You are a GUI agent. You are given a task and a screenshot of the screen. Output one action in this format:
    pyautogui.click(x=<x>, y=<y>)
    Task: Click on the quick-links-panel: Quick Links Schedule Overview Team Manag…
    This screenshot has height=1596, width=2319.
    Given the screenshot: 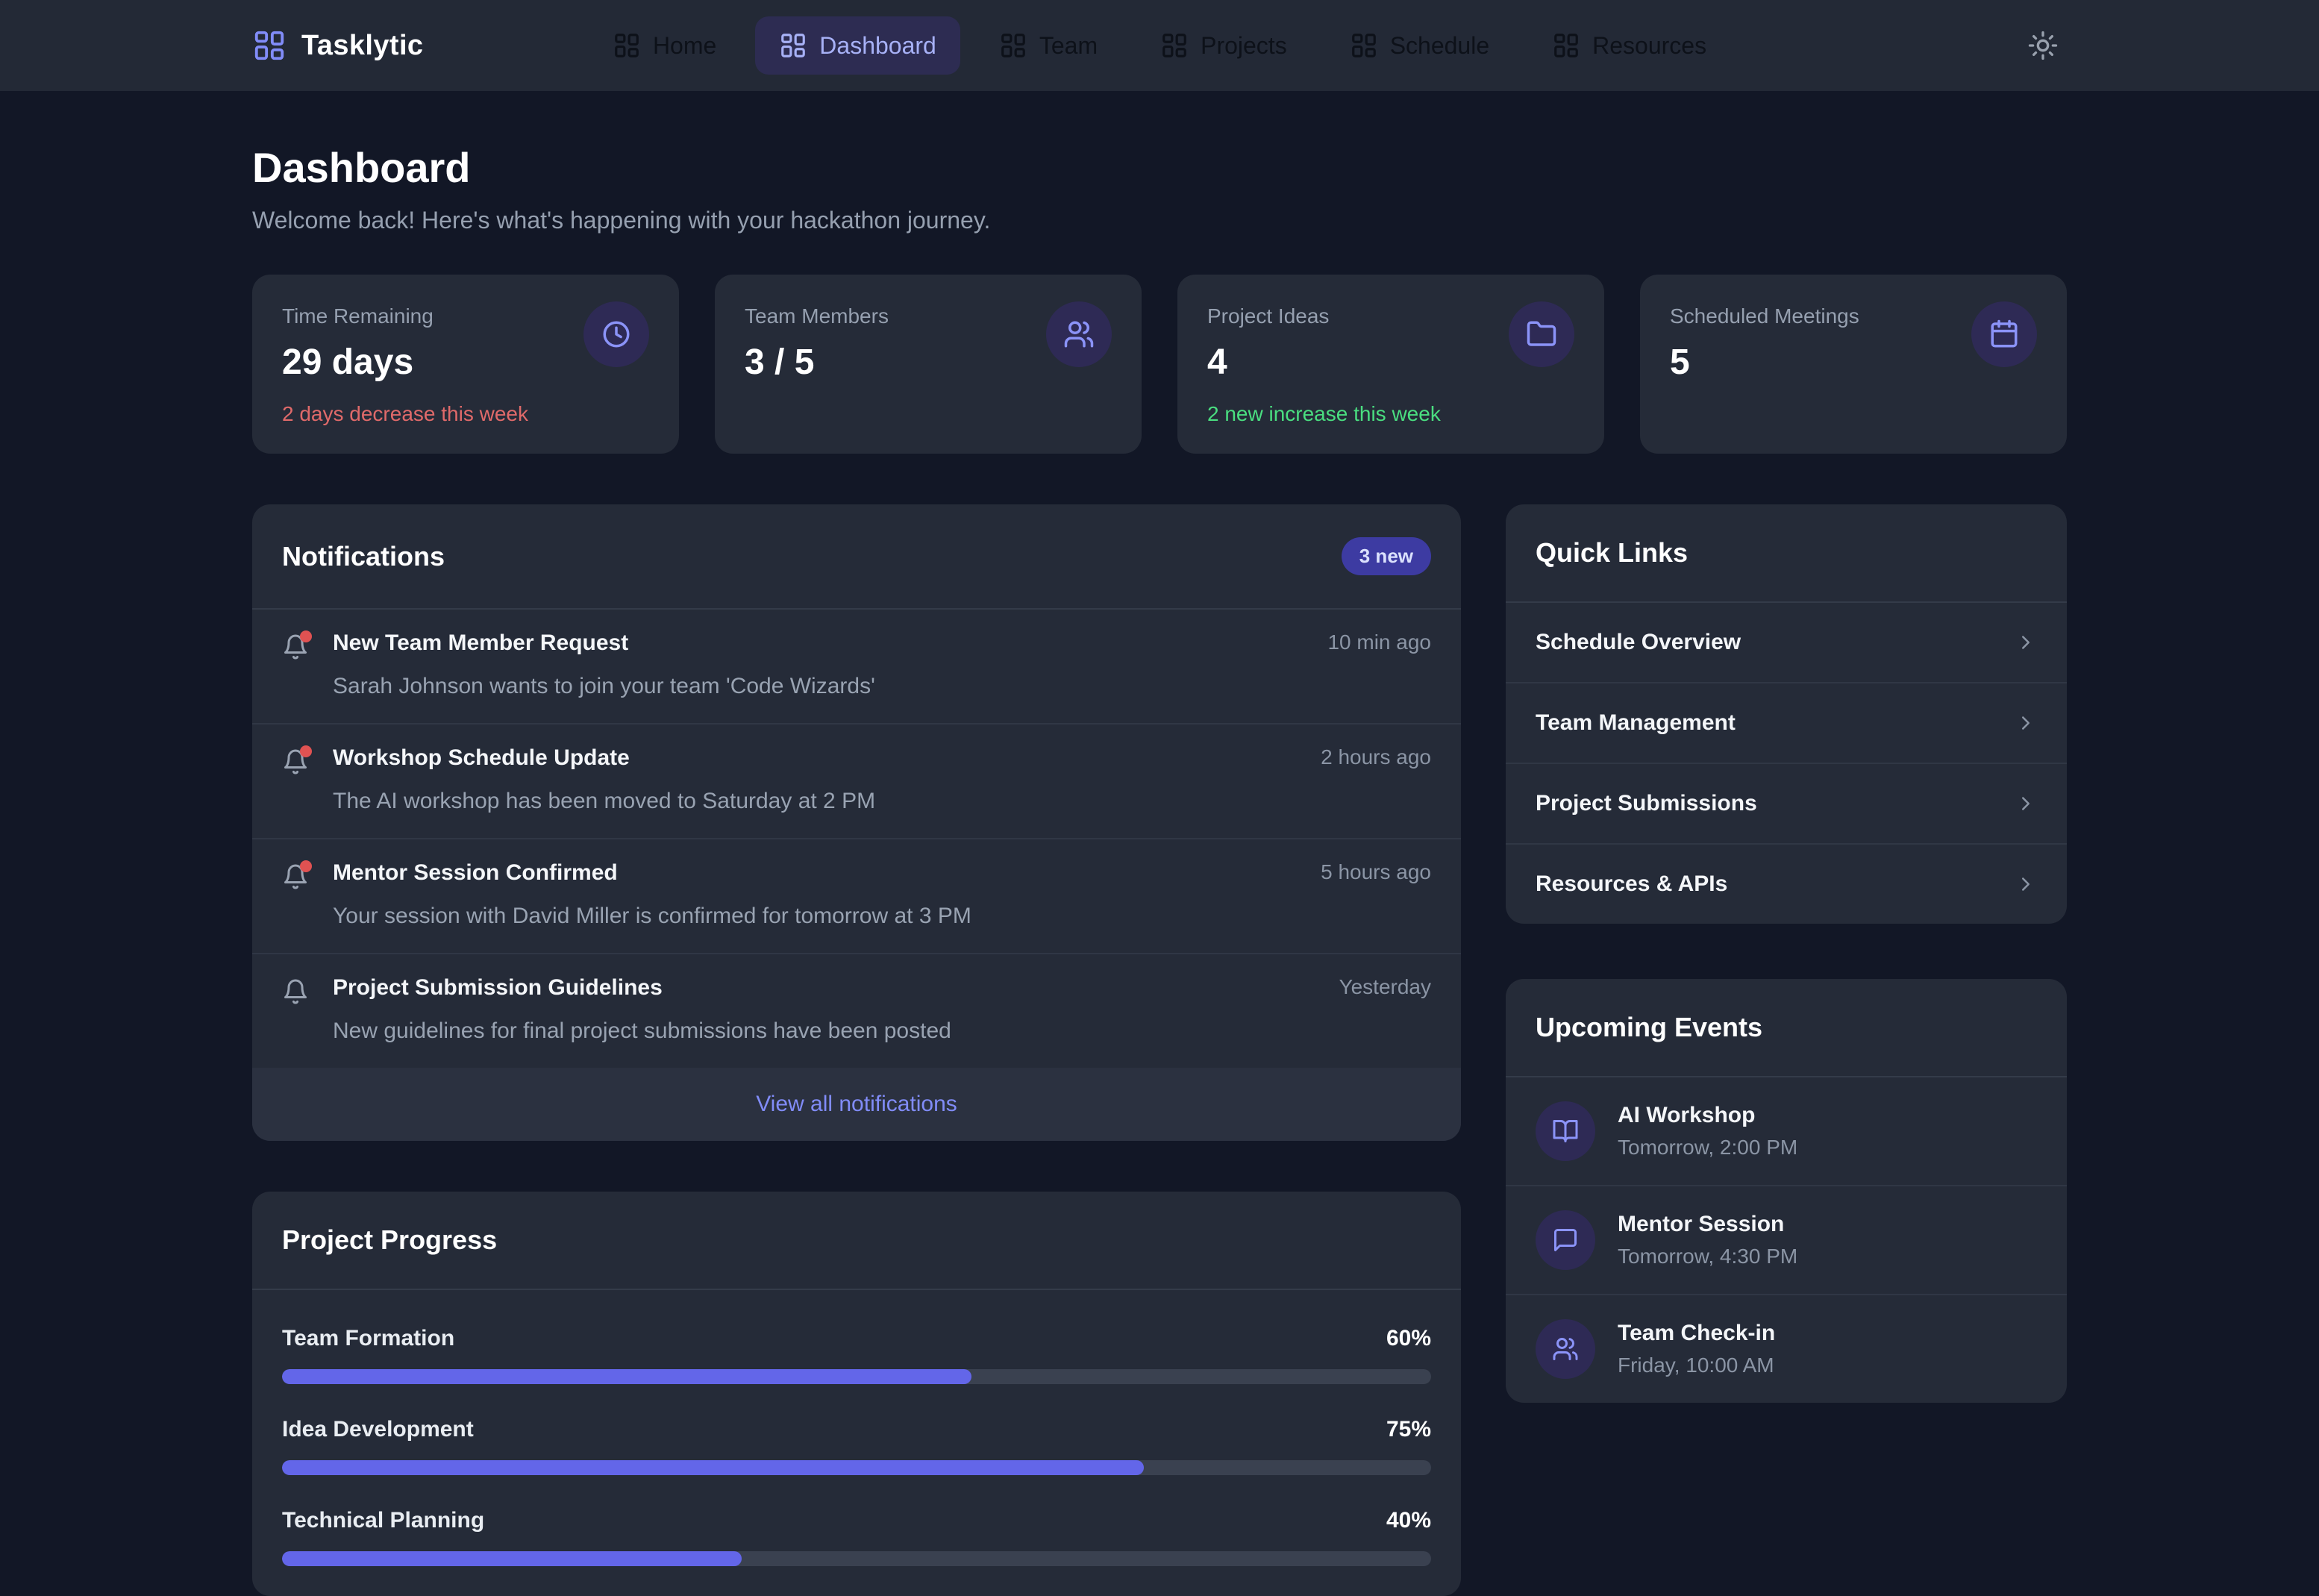 What is the action you would take?
    pyautogui.click(x=1787, y=714)
    